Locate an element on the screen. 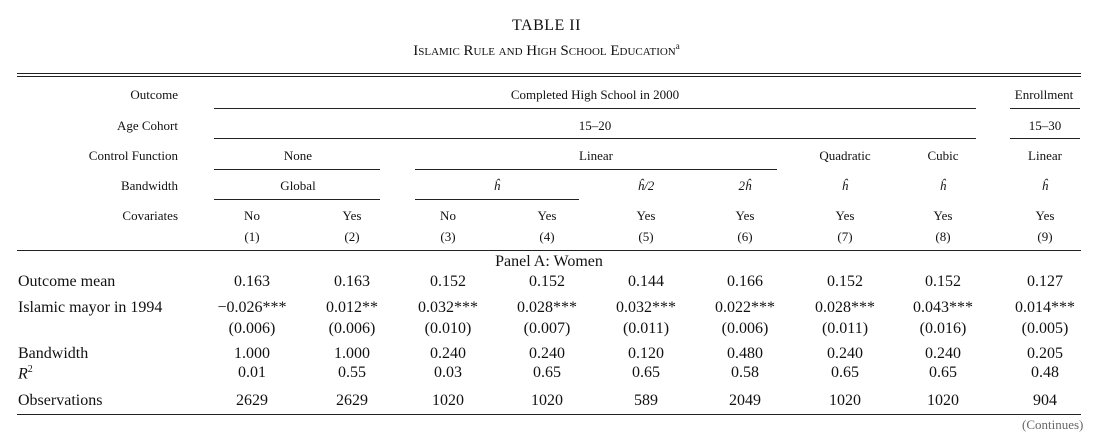 This screenshot has width=1093, height=433. column-number-4: (4) is located at coordinates (547, 236).